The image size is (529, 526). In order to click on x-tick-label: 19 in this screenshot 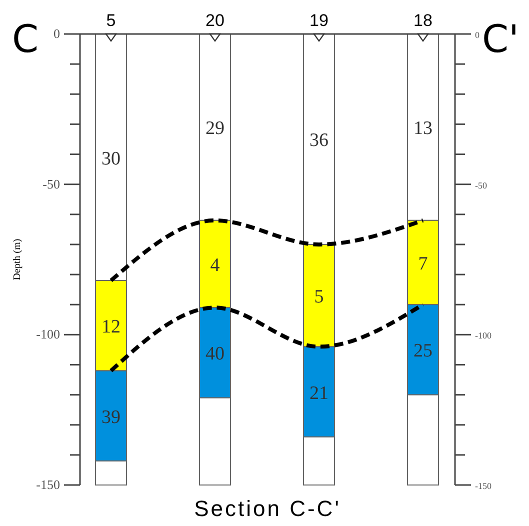, I will do `click(319, 20)`.